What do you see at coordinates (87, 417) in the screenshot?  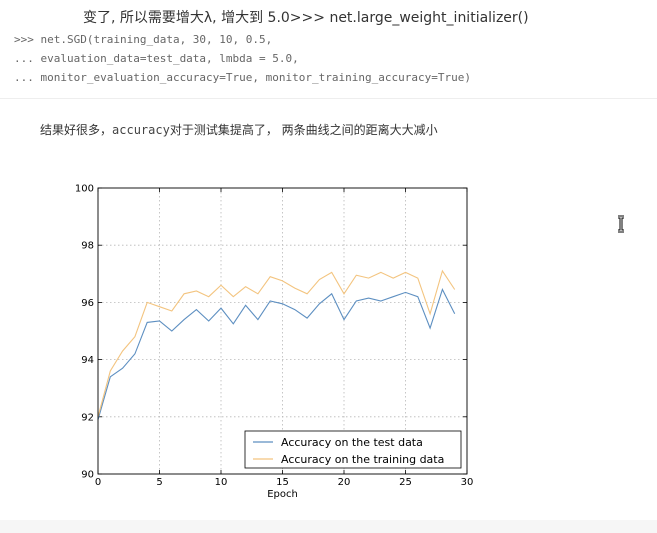 I see `y-tick-label: 92` at bounding box center [87, 417].